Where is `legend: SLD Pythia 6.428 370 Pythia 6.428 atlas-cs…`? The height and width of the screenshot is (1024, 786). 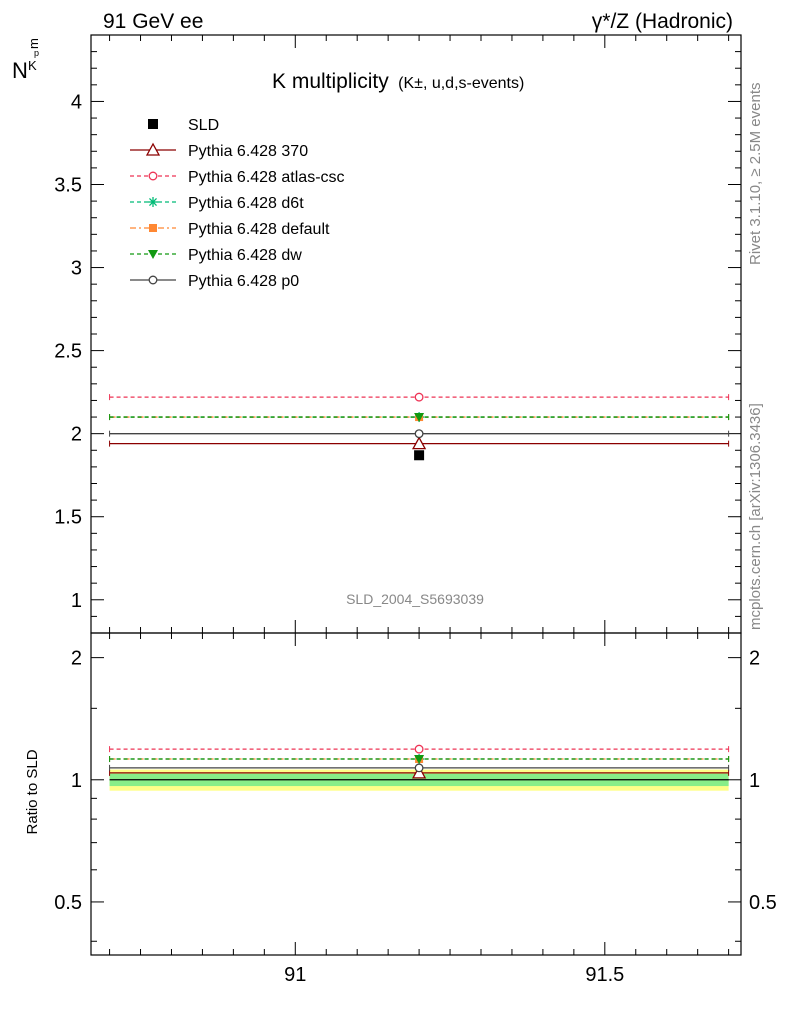 legend: SLD Pythia 6.428 370 Pythia 6.428 atlas-cs… is located at coordinates (237, 203).